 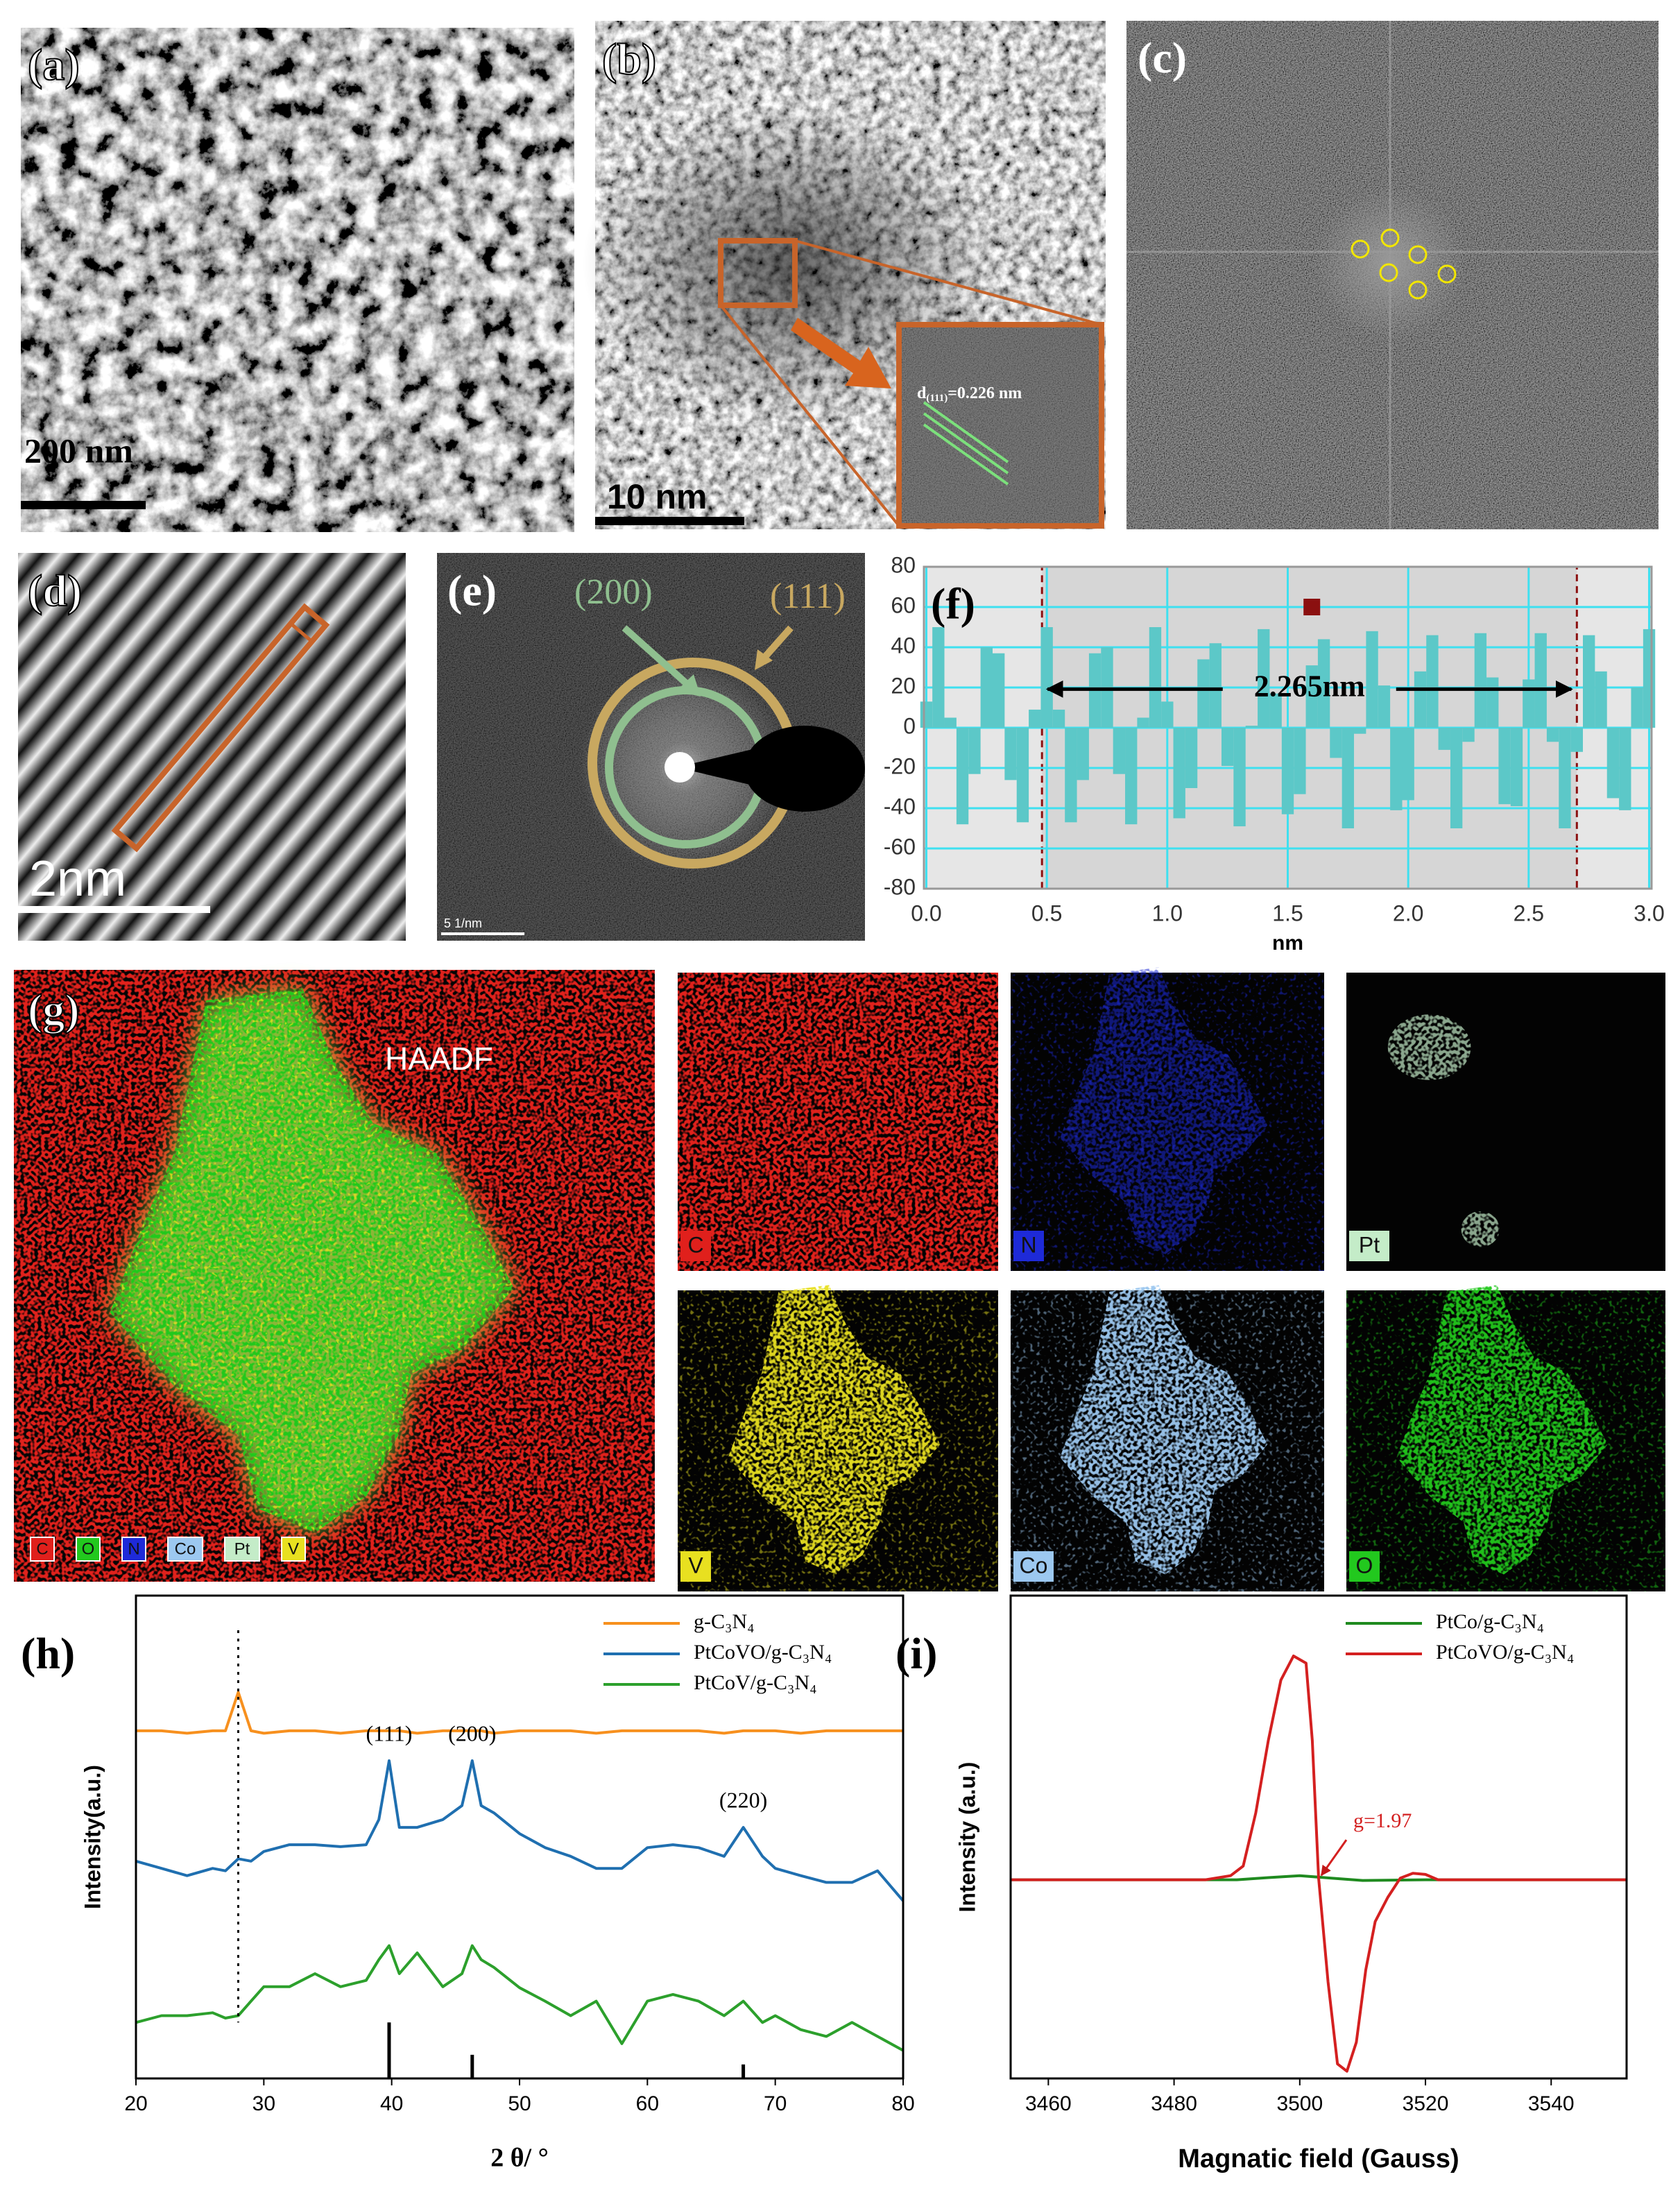 What do you see at coordinates (900, 765) in the screenshot?
I see `y-tick-label: -20` at bounding box center [900, 765].